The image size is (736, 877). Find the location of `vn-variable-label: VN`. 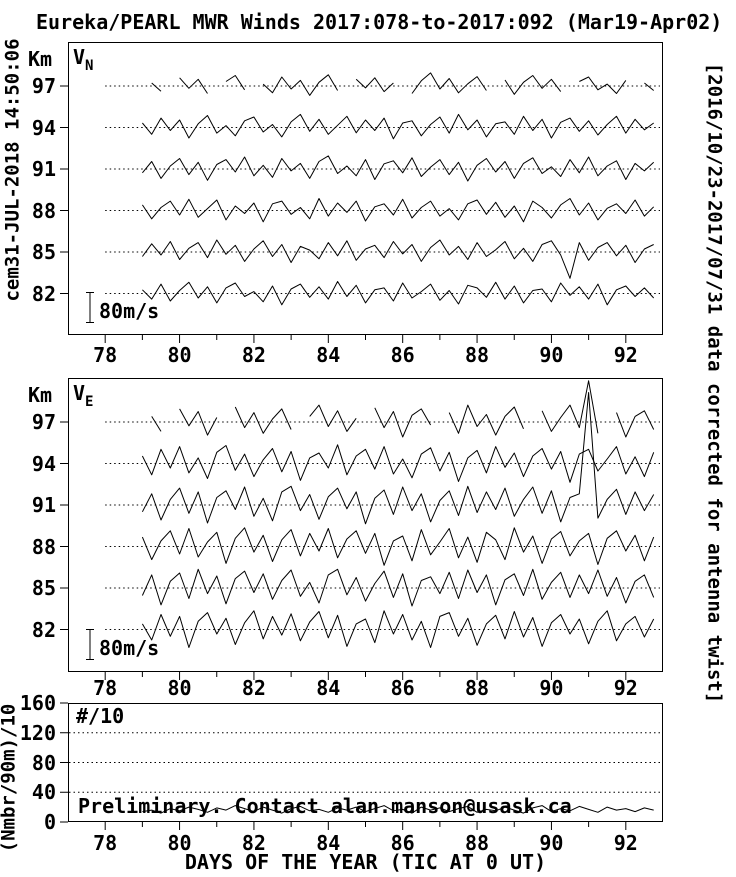

vn-variable-label: VN is located at coordinates (83, 59).